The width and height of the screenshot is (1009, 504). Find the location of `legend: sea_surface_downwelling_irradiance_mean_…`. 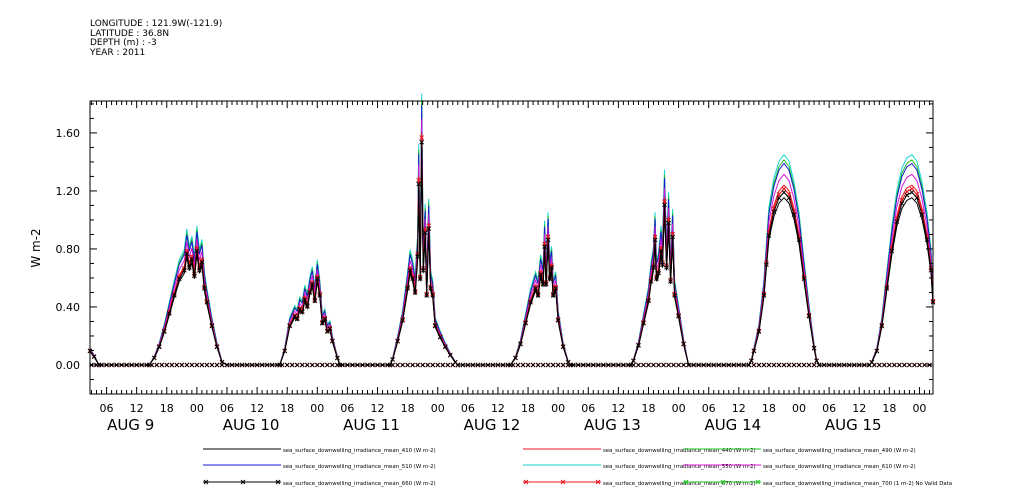

legend: sea_surface_downwelling_irradiance_mean_… is located at coordinates (577, 467).